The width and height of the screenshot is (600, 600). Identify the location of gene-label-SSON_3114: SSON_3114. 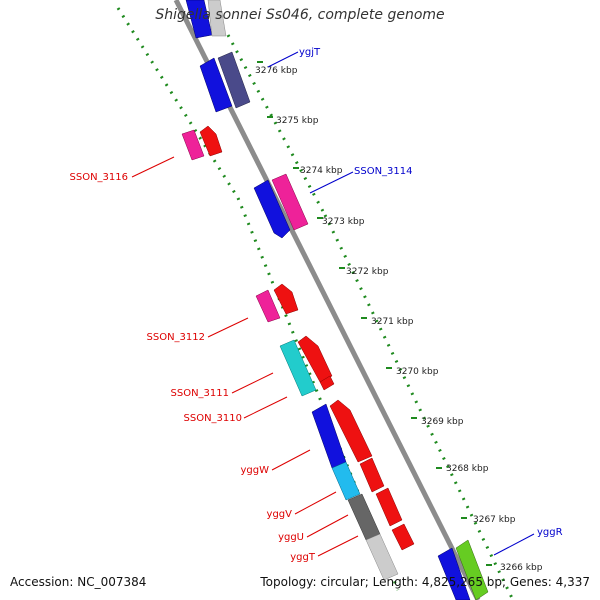
(383, 171).